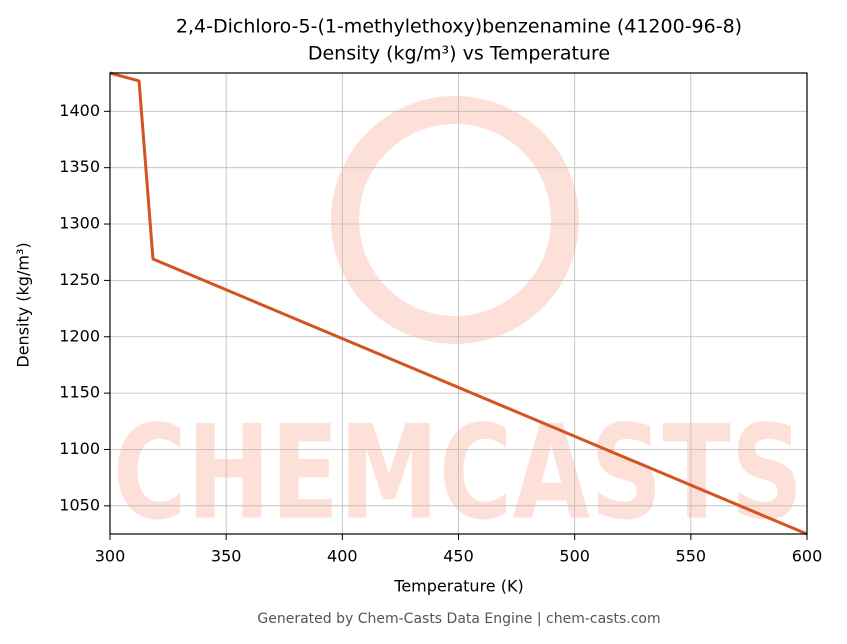 The width and height of the screenshot is (847, 644). What do you see at coordinates (79, 110) in the screenshot?
I see `y-tick-label: 1400` at bounding box center [79, 110].